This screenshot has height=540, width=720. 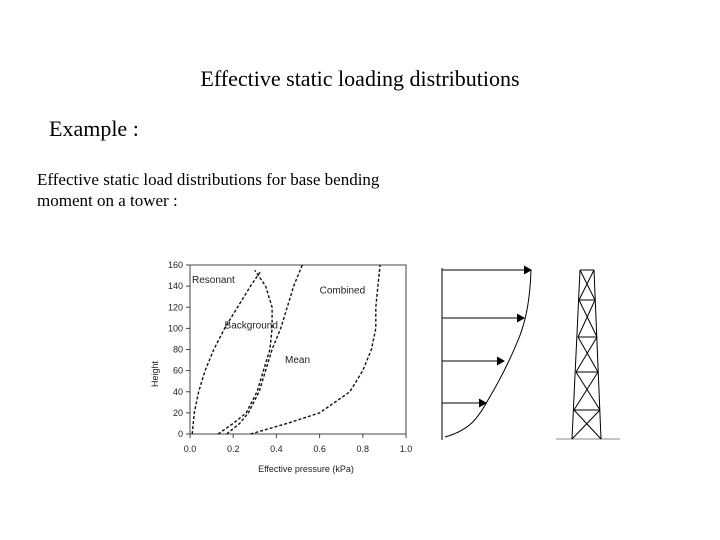 I want to click on series-line-resonant, so click(x=226, y=352).